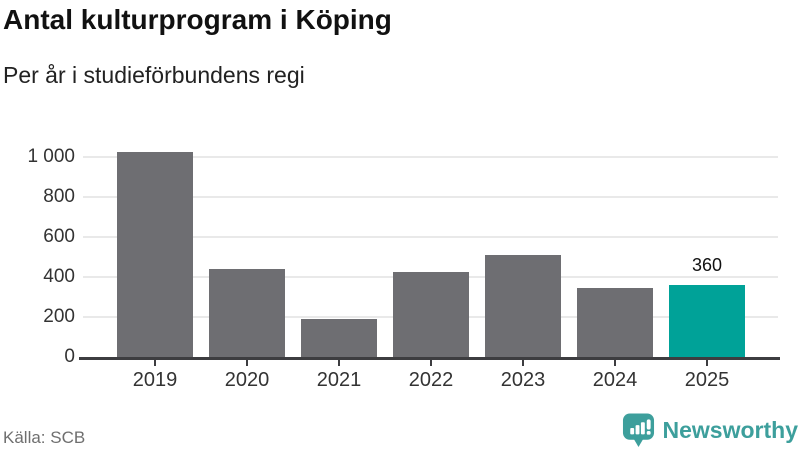  What do you see at coordinates (51, 156) in the screenshot?
I see `y-axis-tick-label: 1 000` at bounding box center [51, 156].